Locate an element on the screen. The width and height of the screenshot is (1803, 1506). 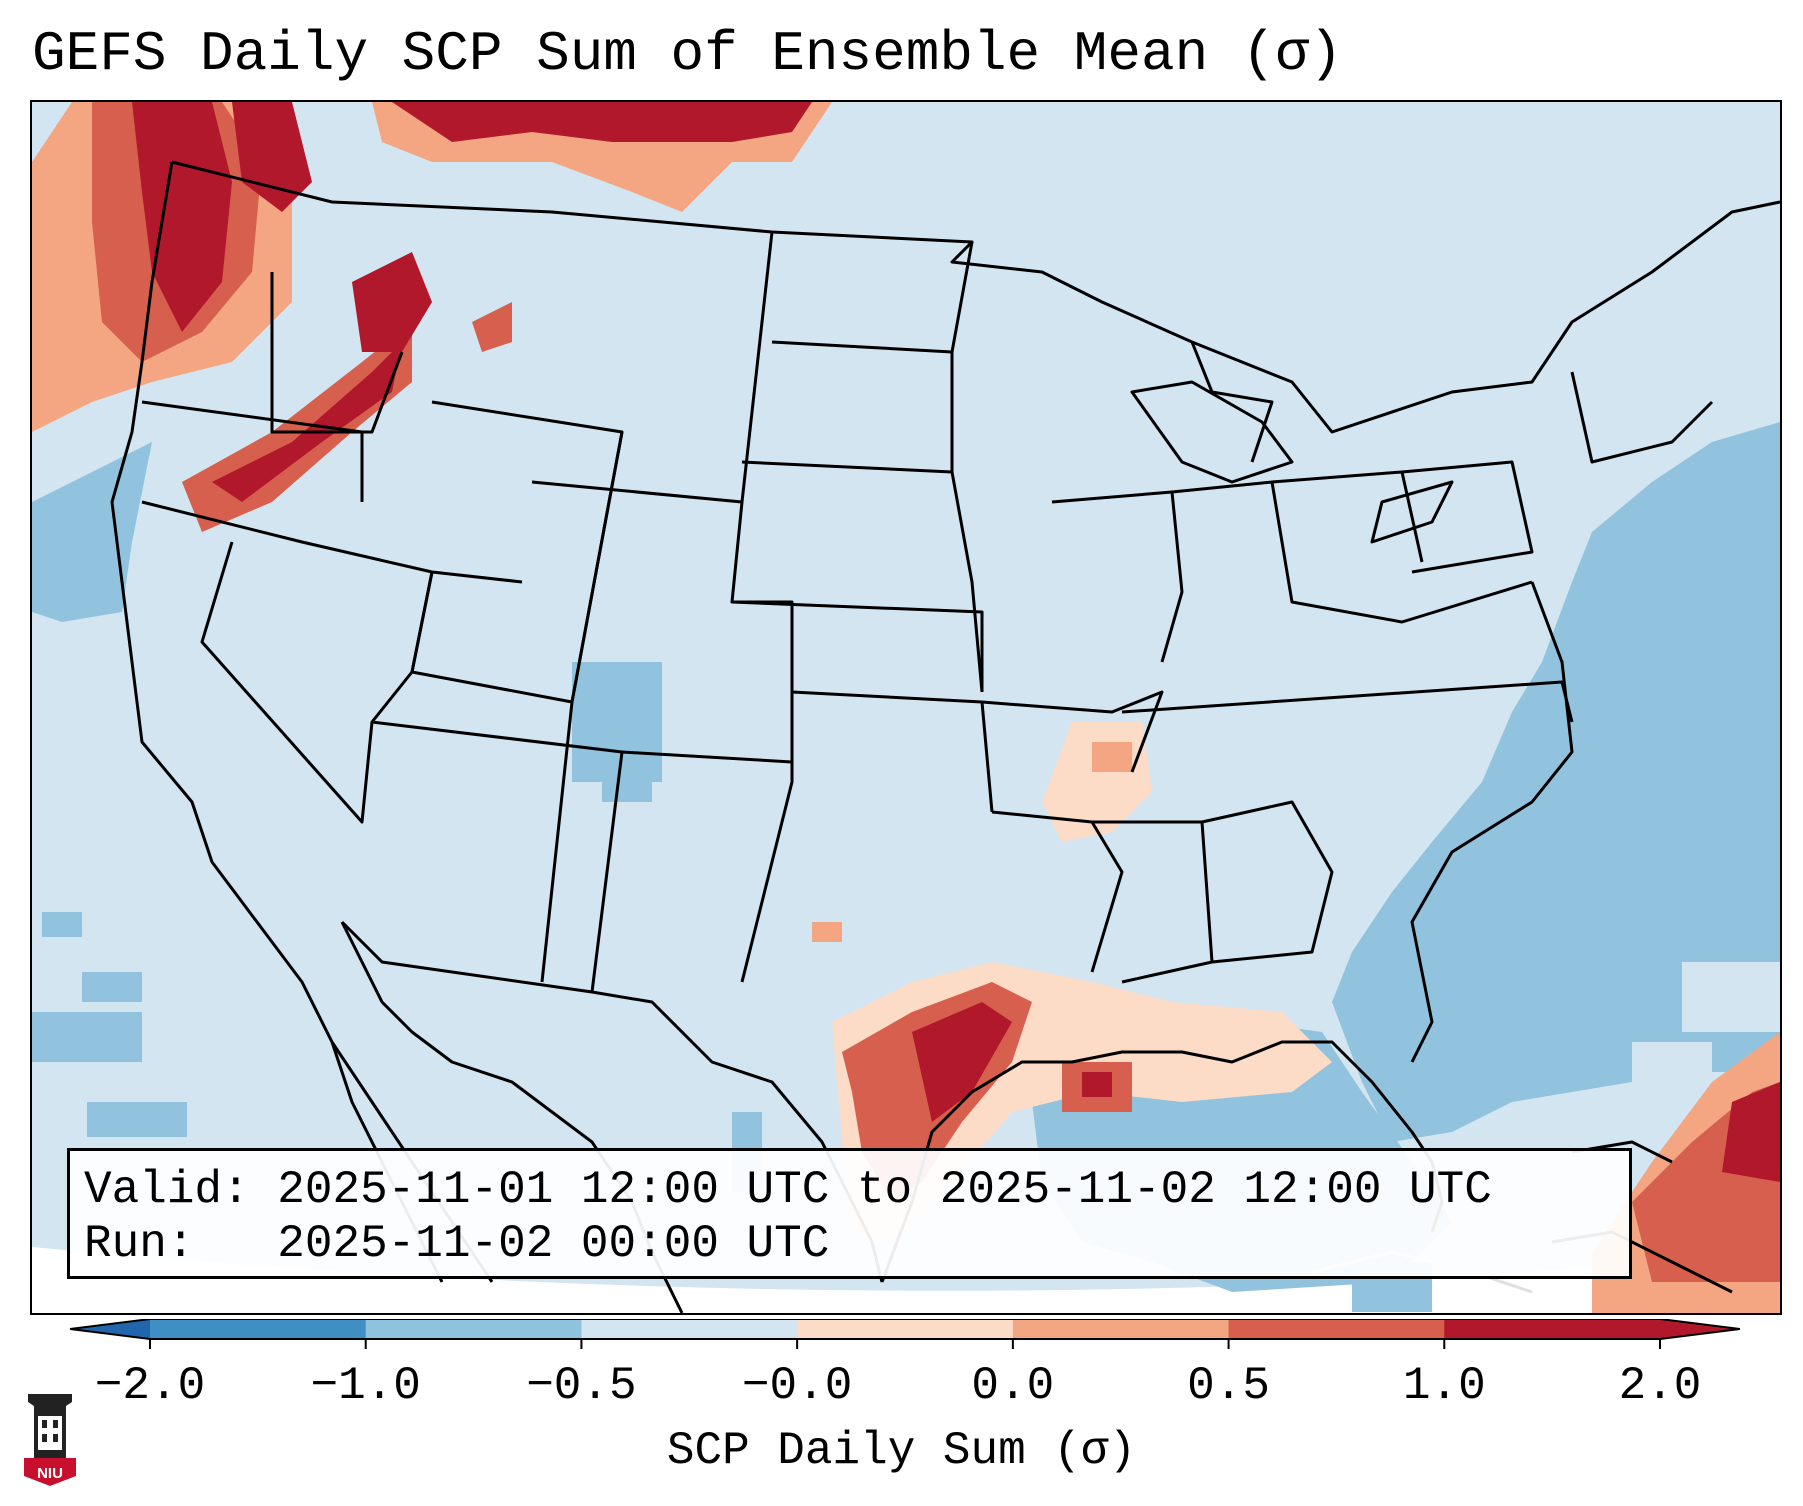
colorbar-tick-label: 0.5 is located at coordinates (1228, 1386).